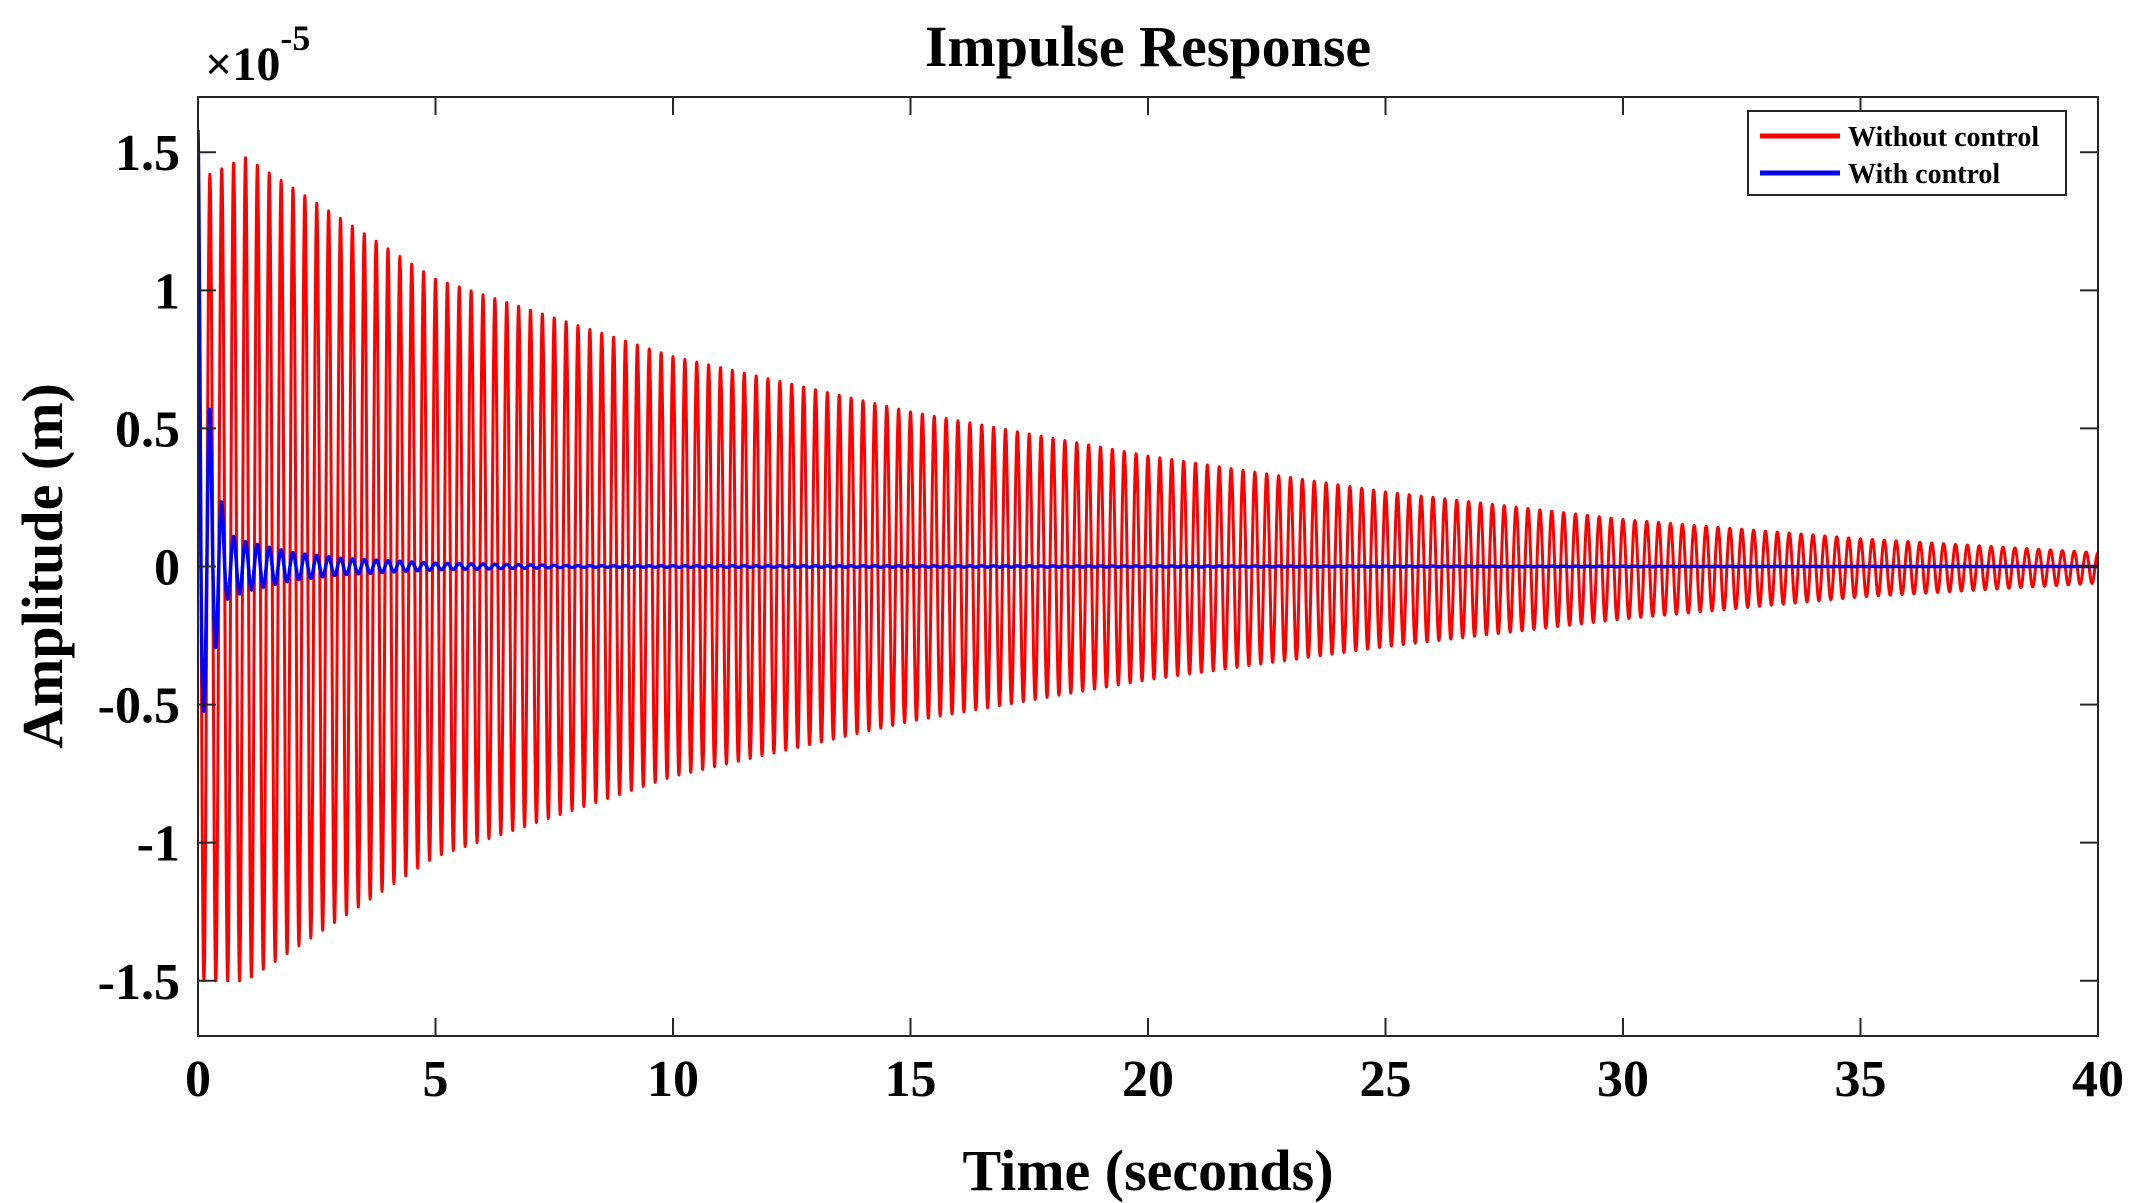 This screenshot has width=2140, height=1203. Describe the element at coordinates (147, 153) in the screenshot. I see `y-tick-label: 1.5` at that location.